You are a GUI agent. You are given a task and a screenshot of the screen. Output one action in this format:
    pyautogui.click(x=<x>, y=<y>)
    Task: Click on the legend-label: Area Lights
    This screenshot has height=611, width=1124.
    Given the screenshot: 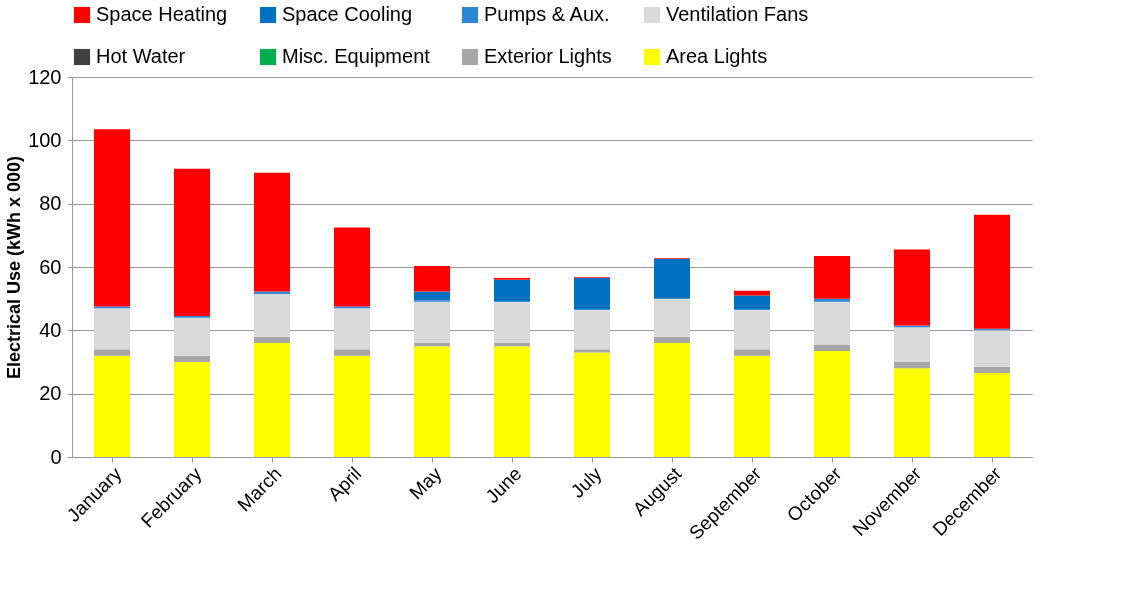 What is the action you would take?
    pyautogui.click(x=717, y=56)
    